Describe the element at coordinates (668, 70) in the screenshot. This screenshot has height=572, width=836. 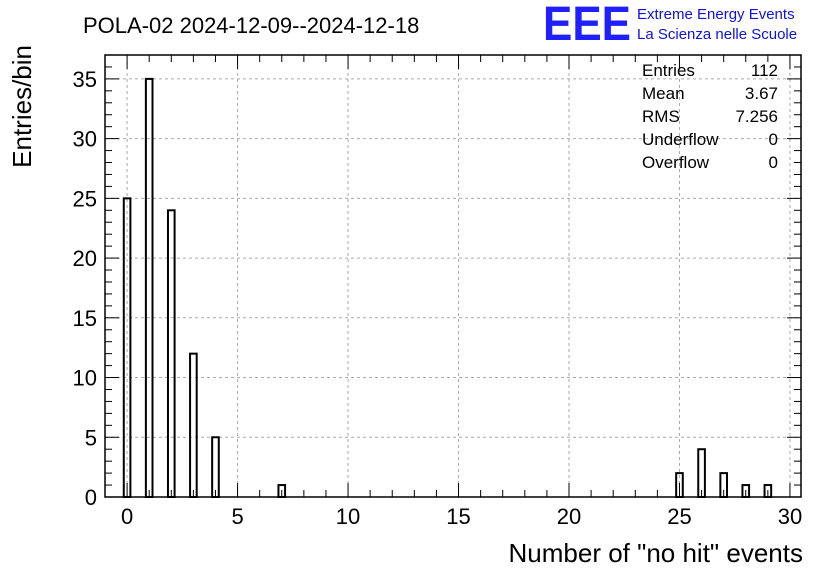
I see `stats-label: Entries` at that location.